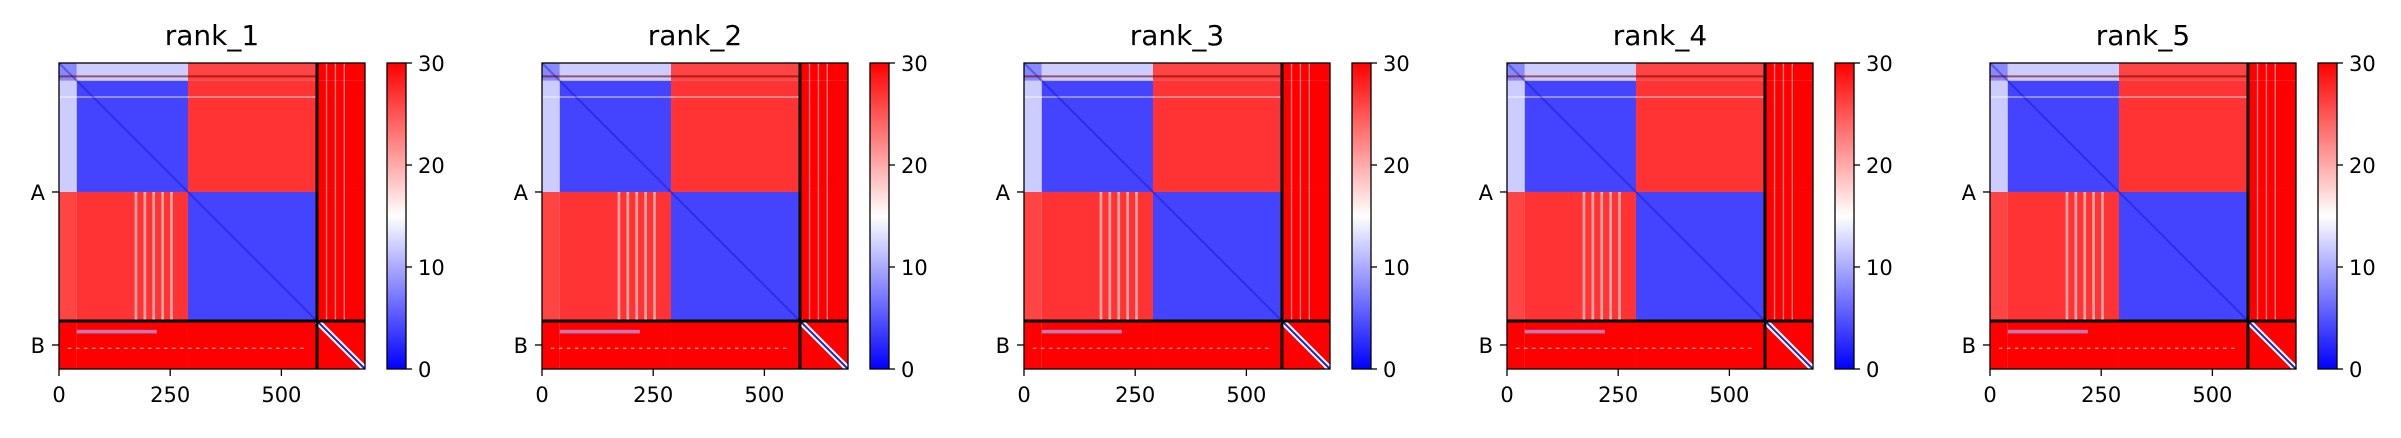 The width and height of the screenshot is (2401, 438). I want to click on axes-frame, so click(1177, 216).